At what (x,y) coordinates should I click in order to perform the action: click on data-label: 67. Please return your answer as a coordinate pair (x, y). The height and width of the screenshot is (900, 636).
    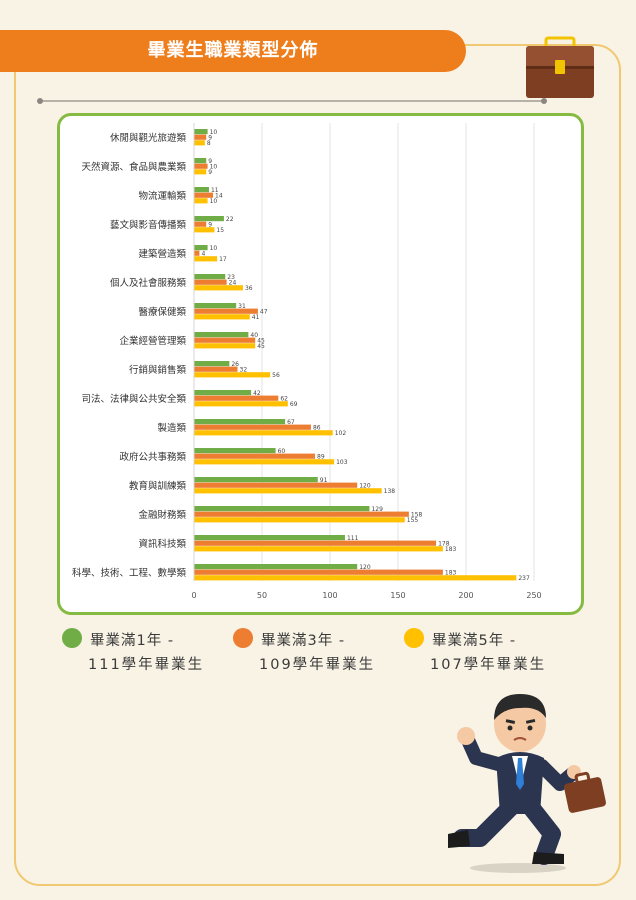
    Looking at the image, I should click on (291, 422).